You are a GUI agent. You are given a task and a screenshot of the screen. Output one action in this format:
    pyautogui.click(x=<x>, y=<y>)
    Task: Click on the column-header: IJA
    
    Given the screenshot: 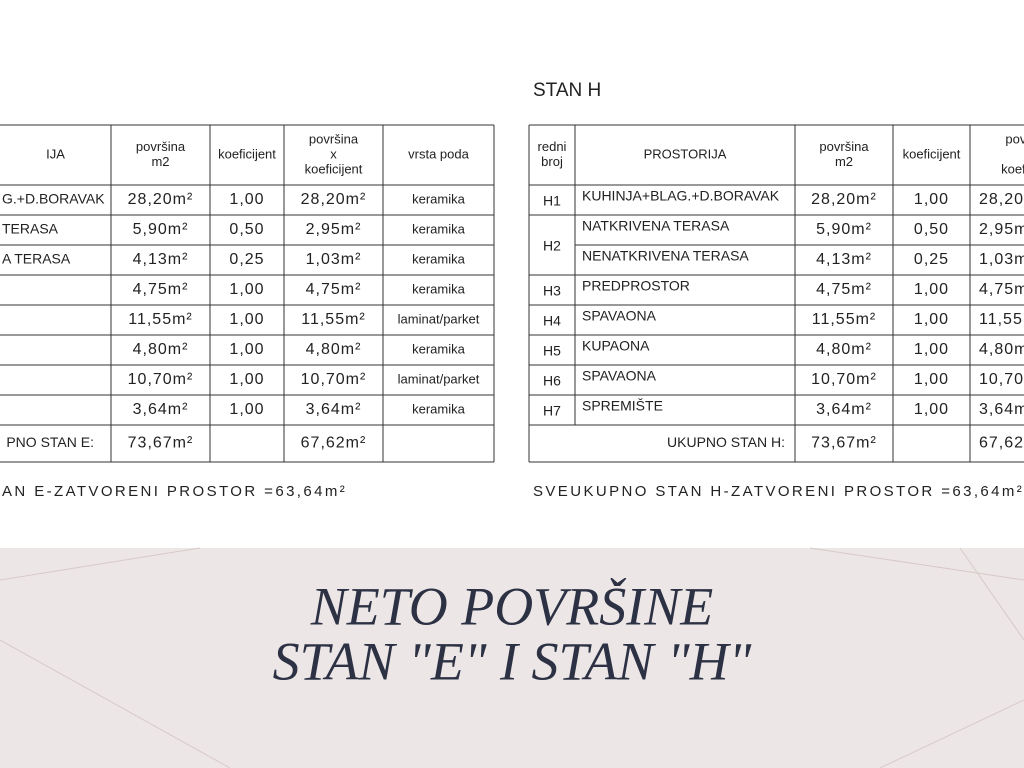 What is the action you would take?
    pyautogui.click(x=55, y=153)
    